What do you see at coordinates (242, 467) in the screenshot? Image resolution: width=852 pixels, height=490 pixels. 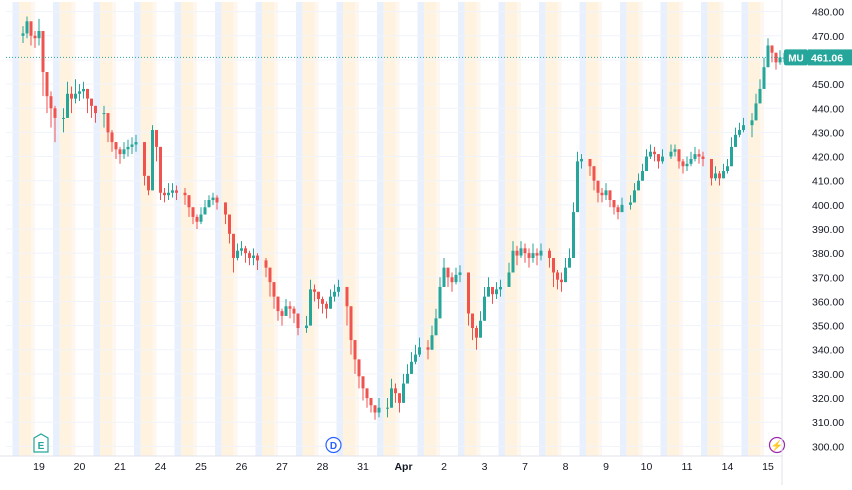 I see `time-tick-label: 26` at bounding box center [242, 467].